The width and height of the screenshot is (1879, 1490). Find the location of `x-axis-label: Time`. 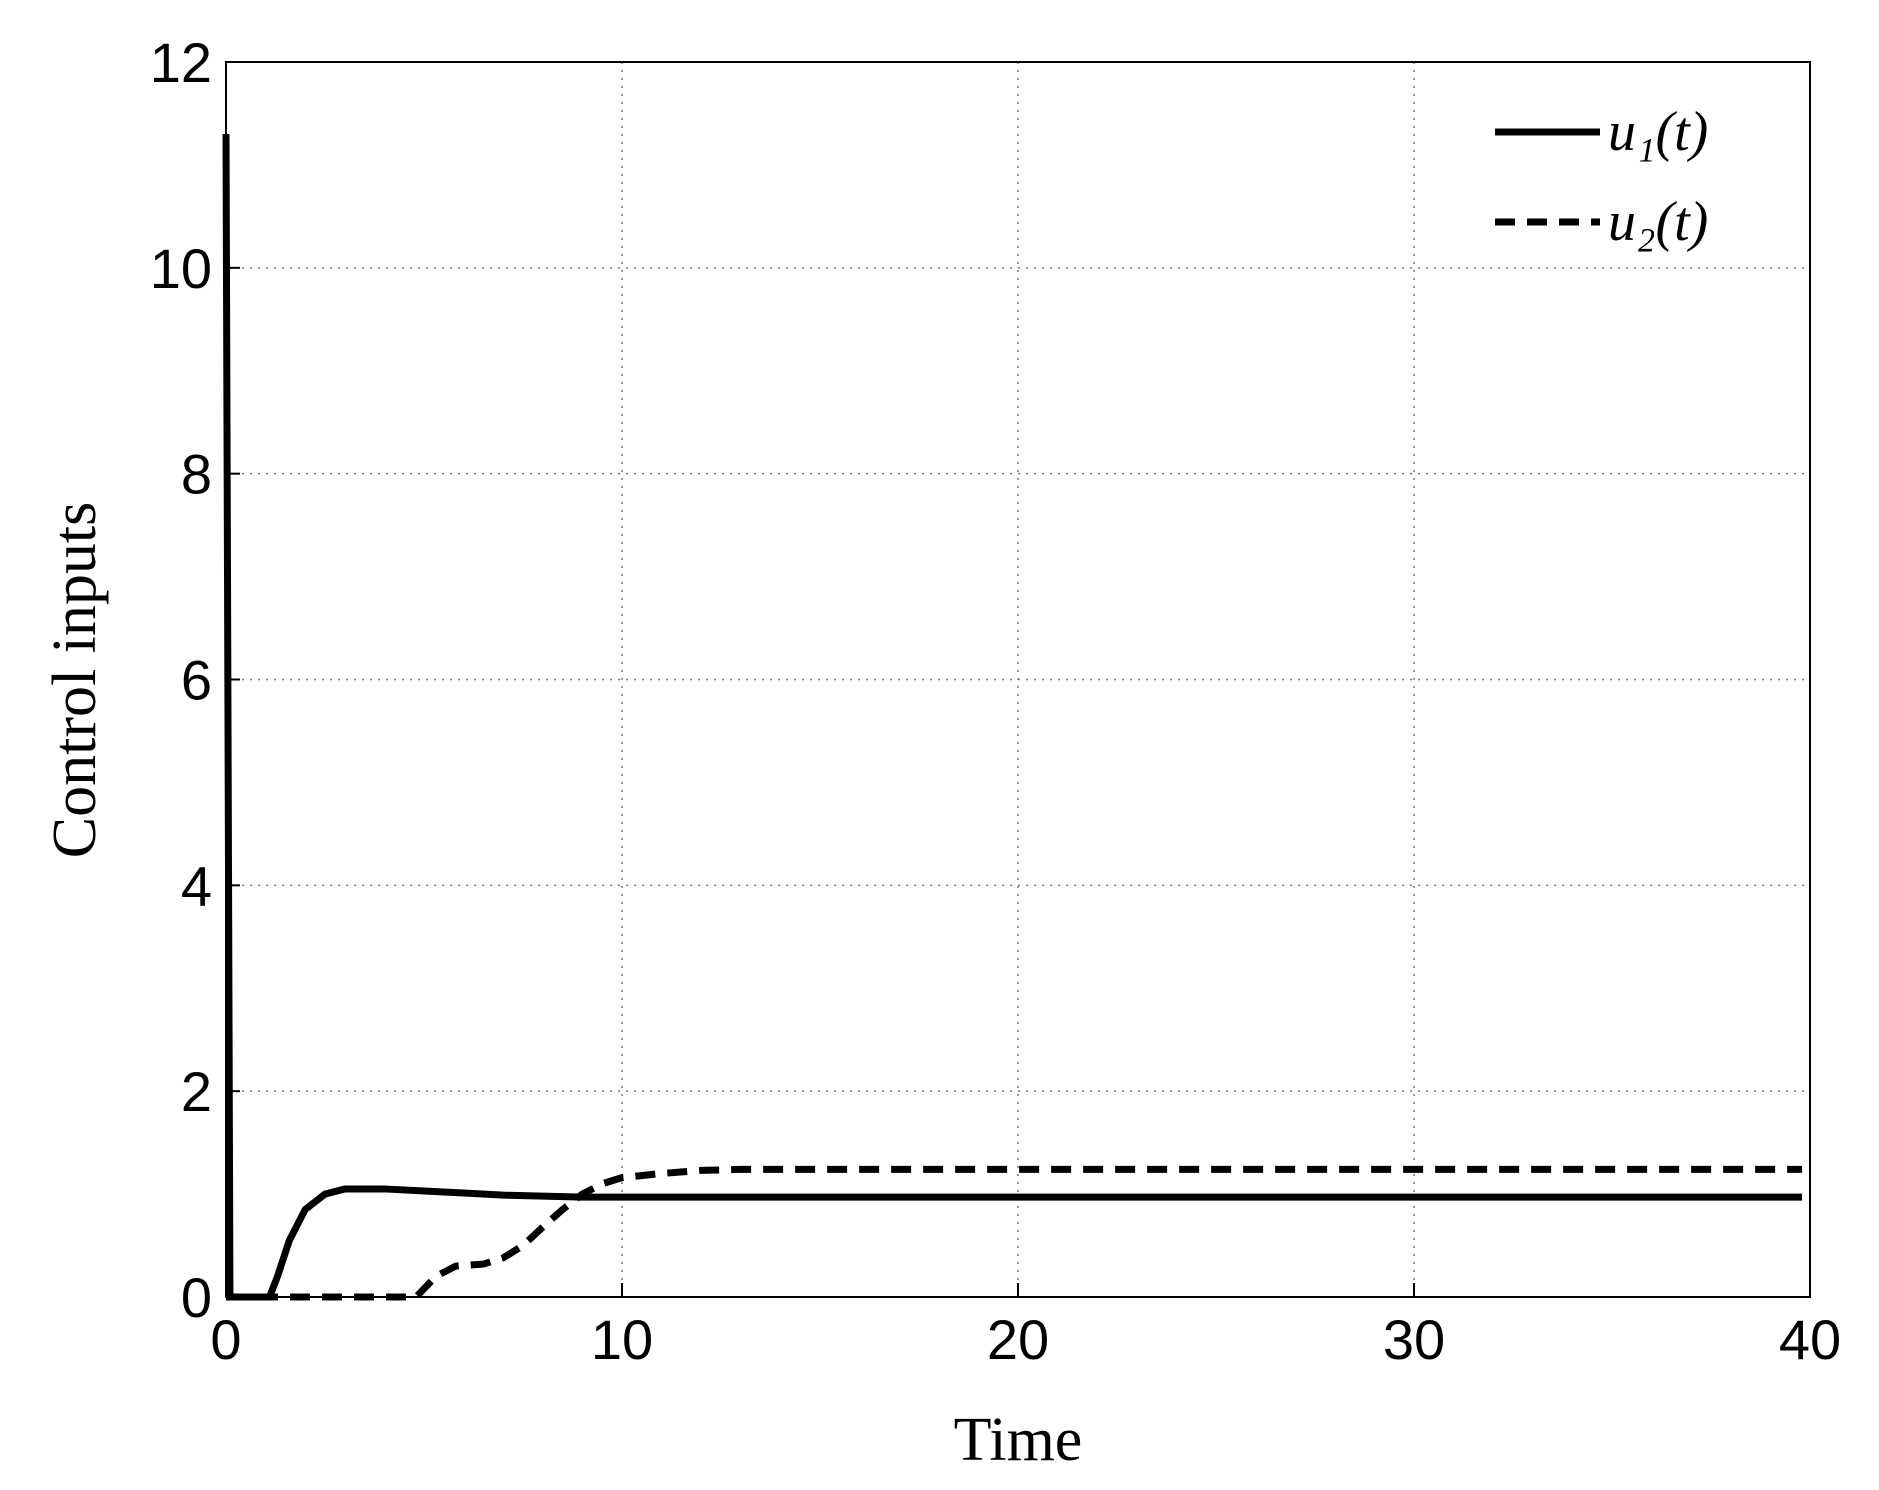

x-axis-label: Time is located at coordinates (1018, 1440).